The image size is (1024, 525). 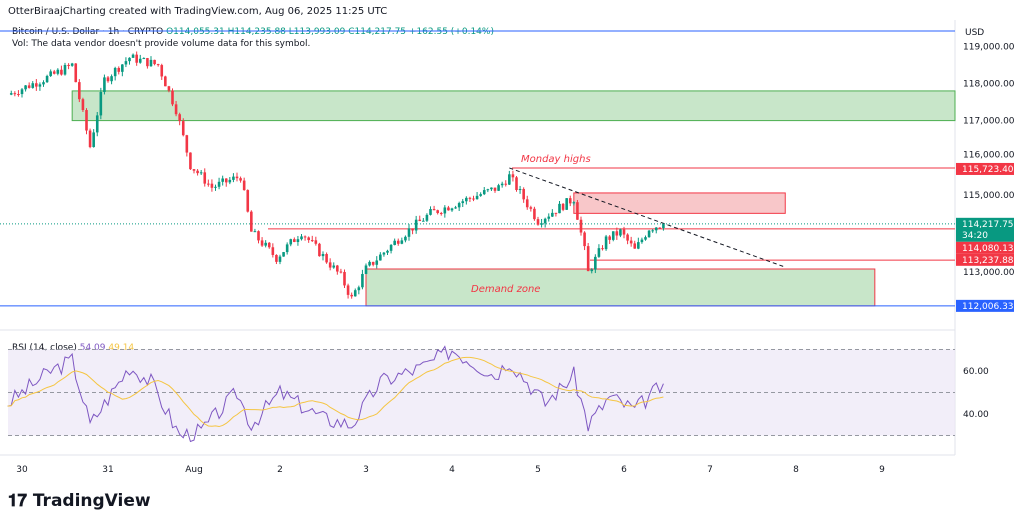 What do you see at coordinates (107, 470) in the screenshot?
I see `date-tick: 31` at bounding box center [107, 470].